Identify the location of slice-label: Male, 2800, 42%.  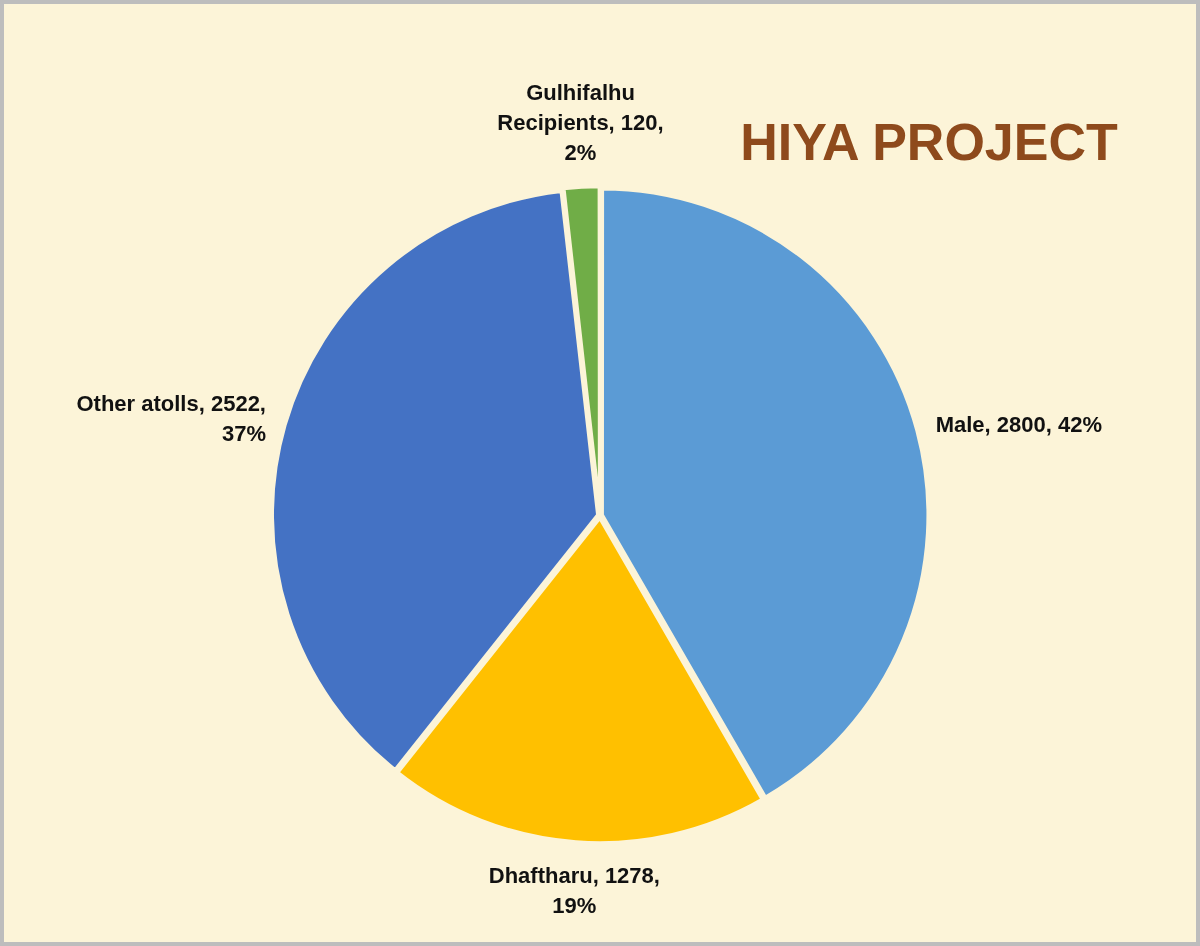
(1018, 424).